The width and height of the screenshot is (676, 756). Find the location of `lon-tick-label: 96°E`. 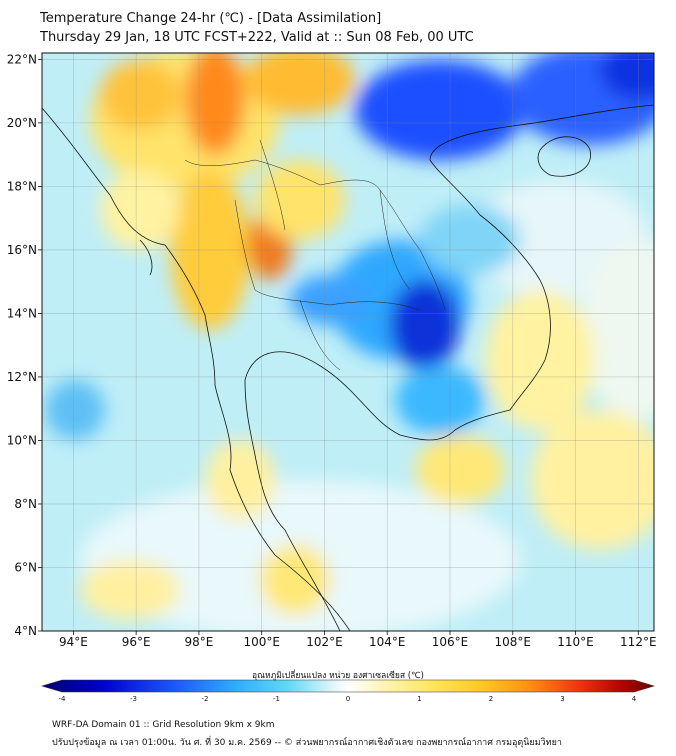

lon-tick-label: 96°E is located at coordinates (136, 642).